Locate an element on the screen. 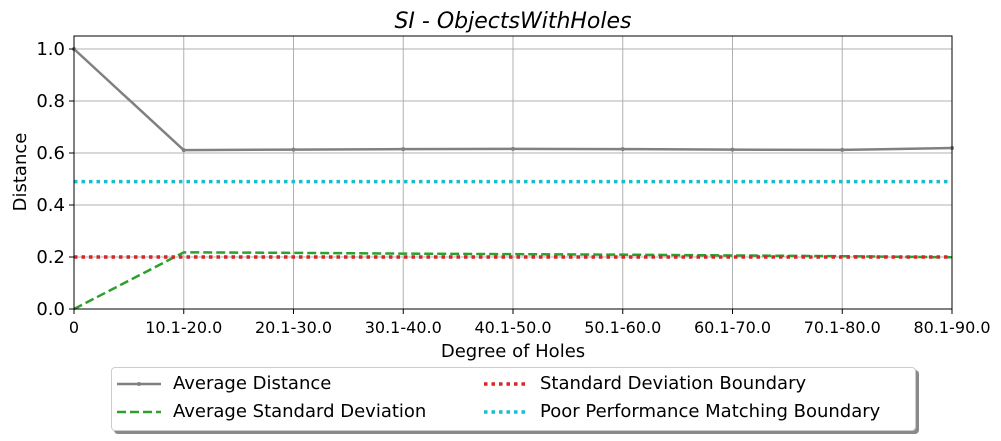  legend-item-average-distance: Average Distance is located at coordinates (224, 383).